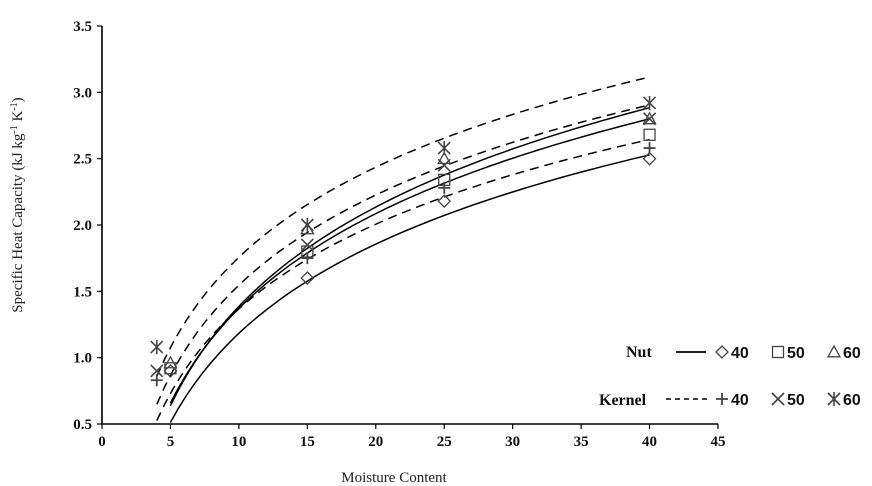 The image size is (872, 486). I want to click on legend-row-nut: Nut 40 50 60, so click(743, 353).